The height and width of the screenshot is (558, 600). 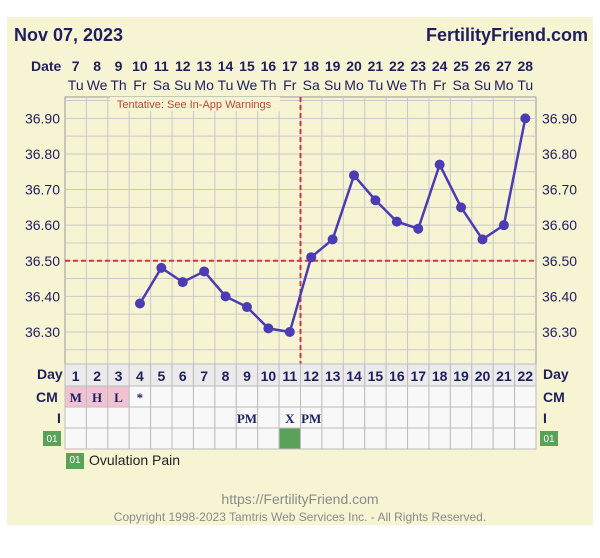 I want to click on calendar-date-label: 15, so click(x=247, y=66).